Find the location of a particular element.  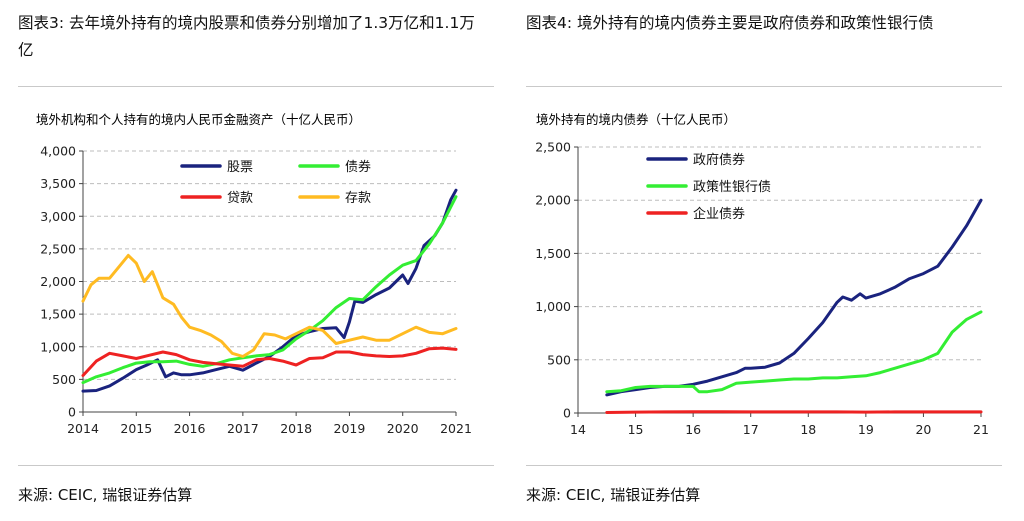

x-tick-label: 19 is located at coordinates (866, 429).